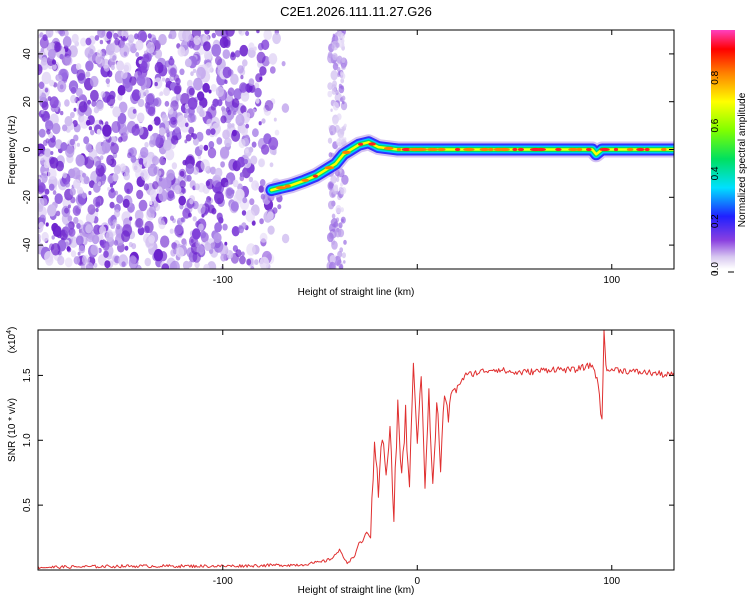  I want to click on y-tick-label: 40, so click(27, 54).